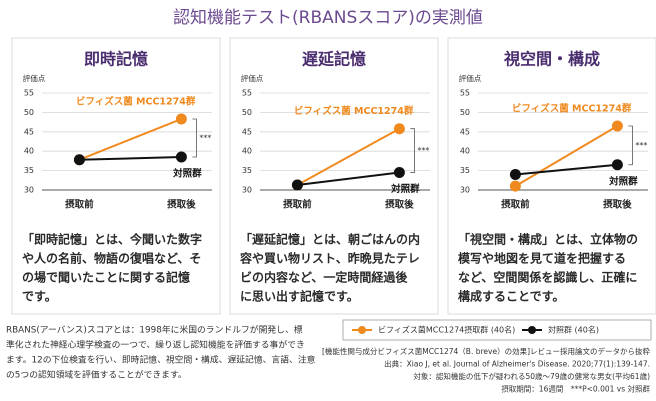  What do you see at coordinates (39, 297) in the screenshot?
I see `description-line: です。` at bounding box center [39, 297].